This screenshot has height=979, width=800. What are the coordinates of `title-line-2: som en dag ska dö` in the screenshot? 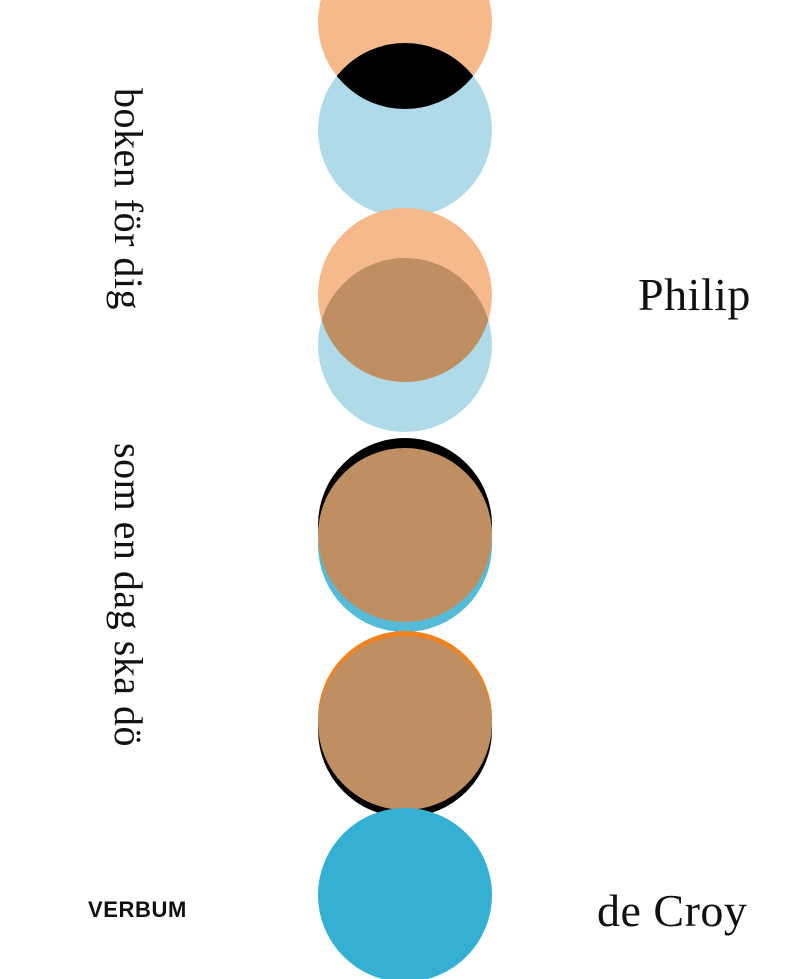 It's located at (128, 595).